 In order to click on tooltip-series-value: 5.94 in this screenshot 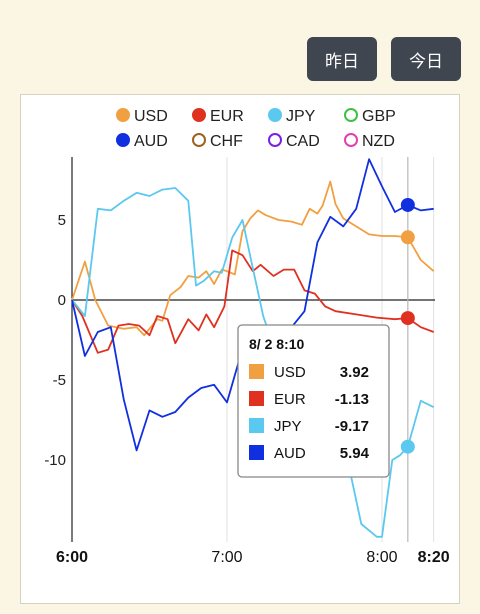, I will do `click(355, 453)`.